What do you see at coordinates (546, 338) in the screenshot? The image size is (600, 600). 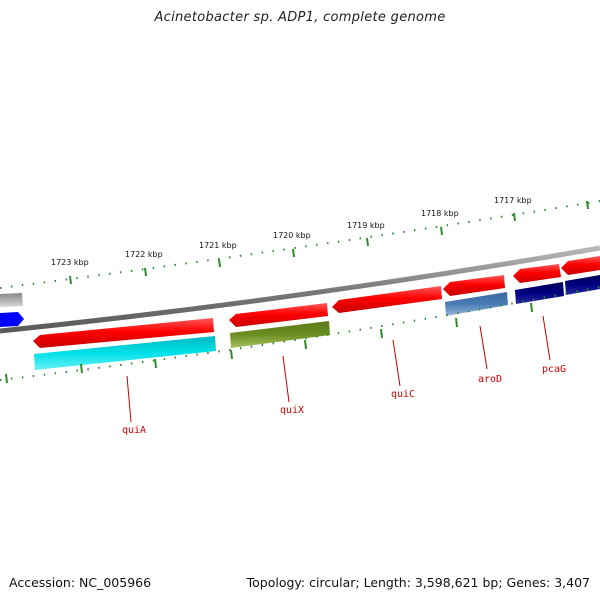 I see `leader-line-pcaG` at bounding box center [546, 338].